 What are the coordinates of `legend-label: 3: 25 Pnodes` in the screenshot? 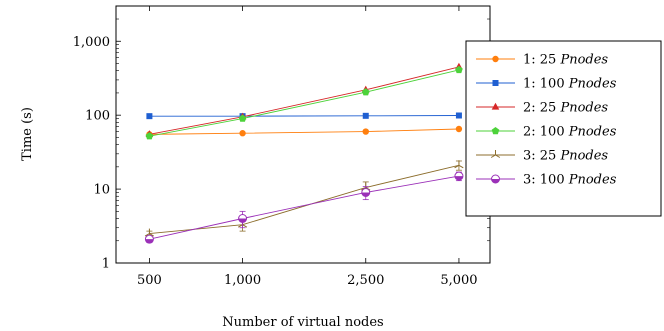 It's located at (565, 156).